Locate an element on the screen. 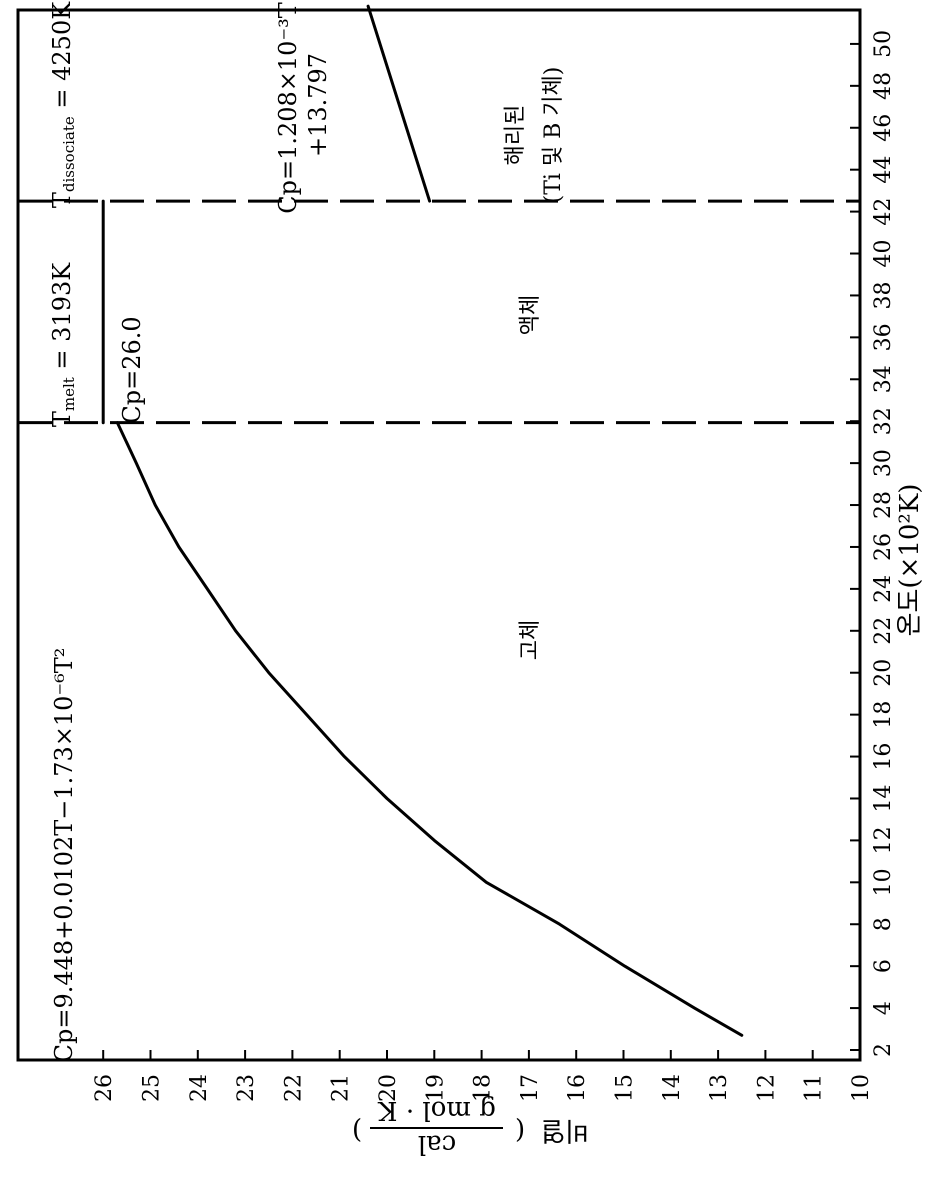  x-tick-label: 18 is located at coordinates (883, 715).